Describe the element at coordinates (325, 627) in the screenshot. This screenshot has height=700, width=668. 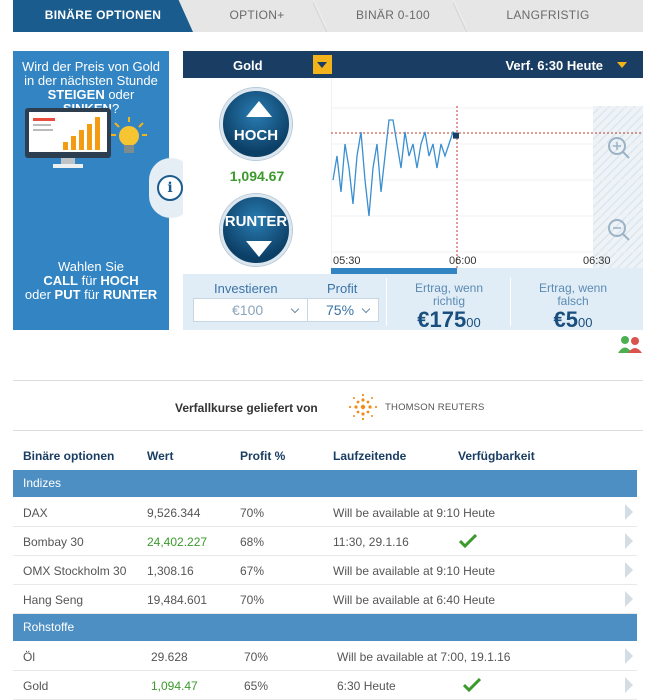
I see `group-row: Rohstoffe` at that location.